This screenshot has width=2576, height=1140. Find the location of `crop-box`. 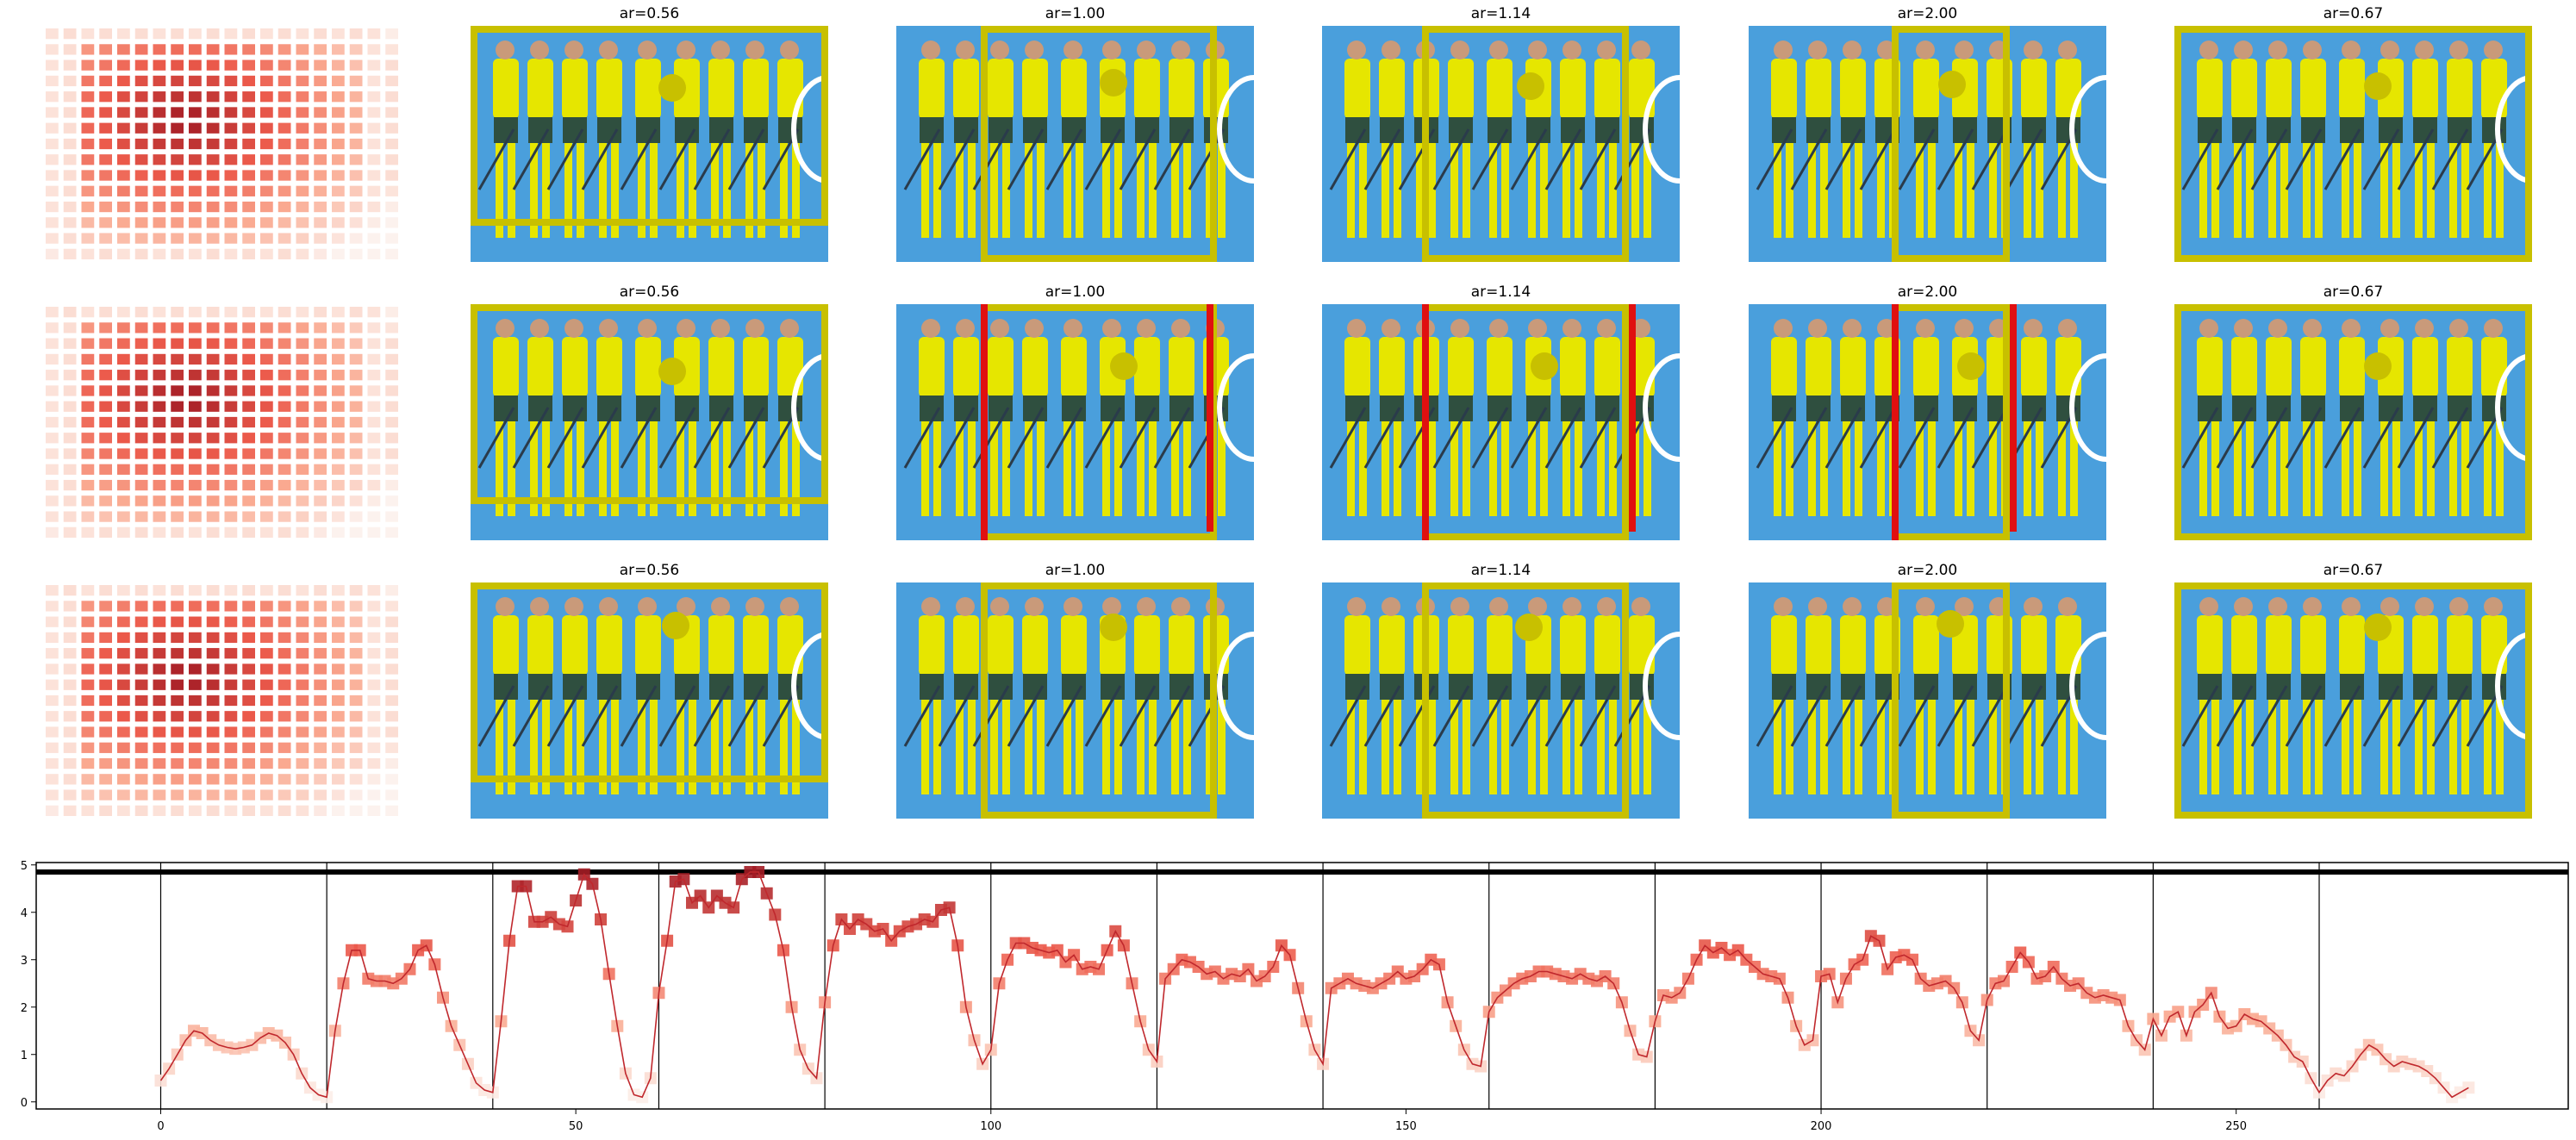

crop-box is located at coordinates (1951, 700).